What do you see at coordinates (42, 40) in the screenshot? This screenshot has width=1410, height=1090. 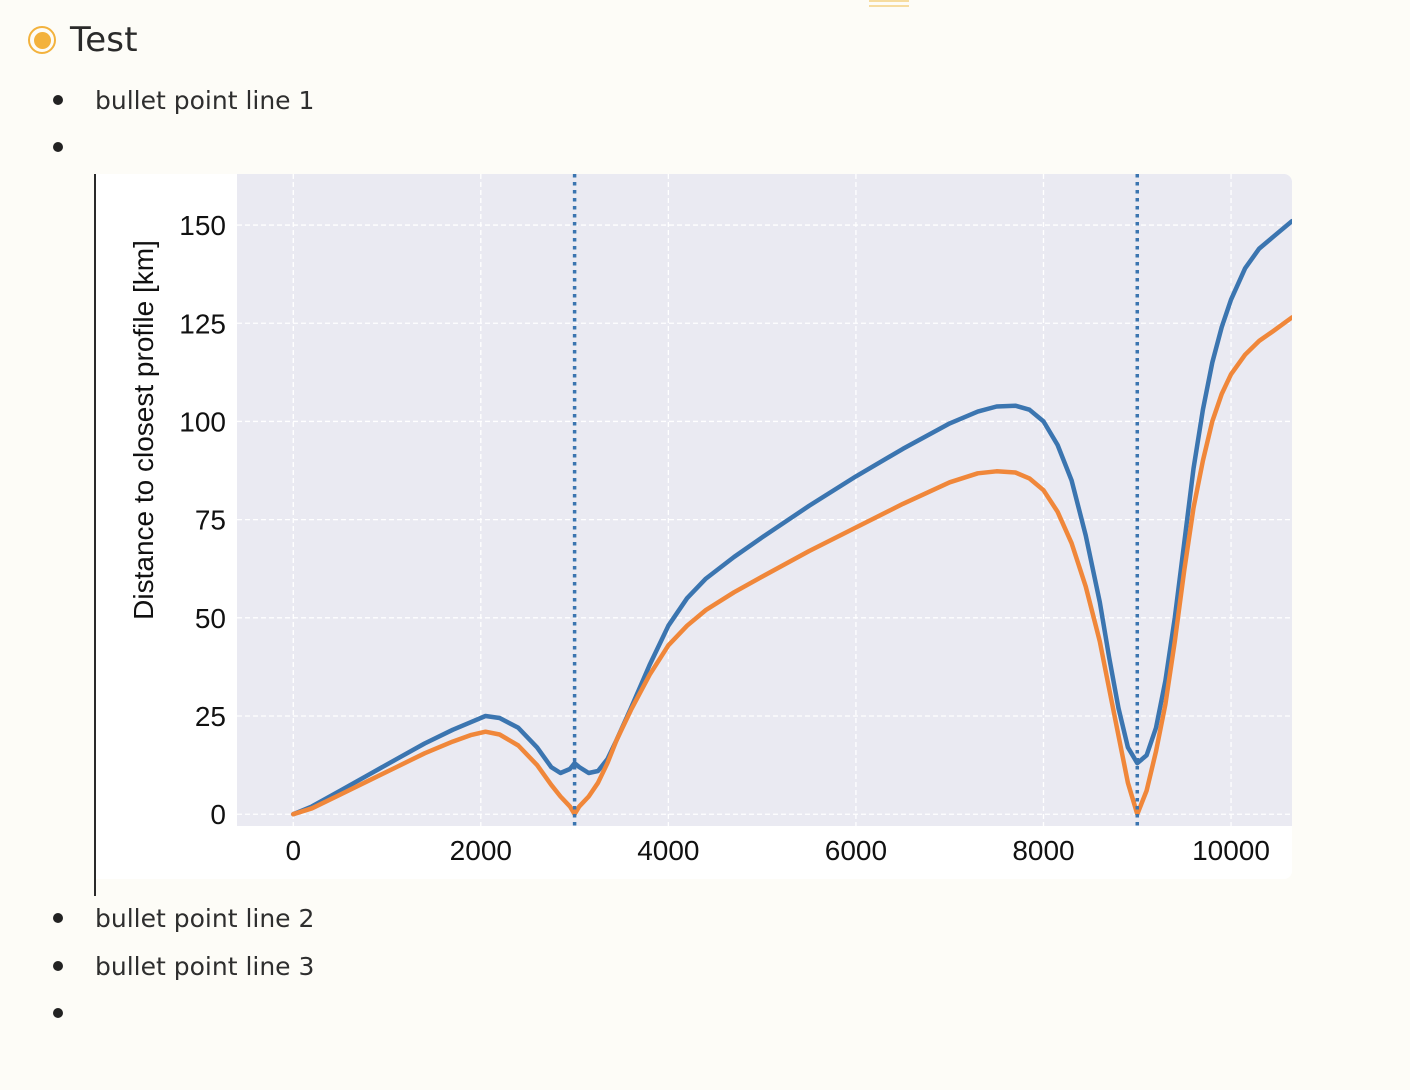 I see `radio-circle-icon` at bounding box center [42, 40].